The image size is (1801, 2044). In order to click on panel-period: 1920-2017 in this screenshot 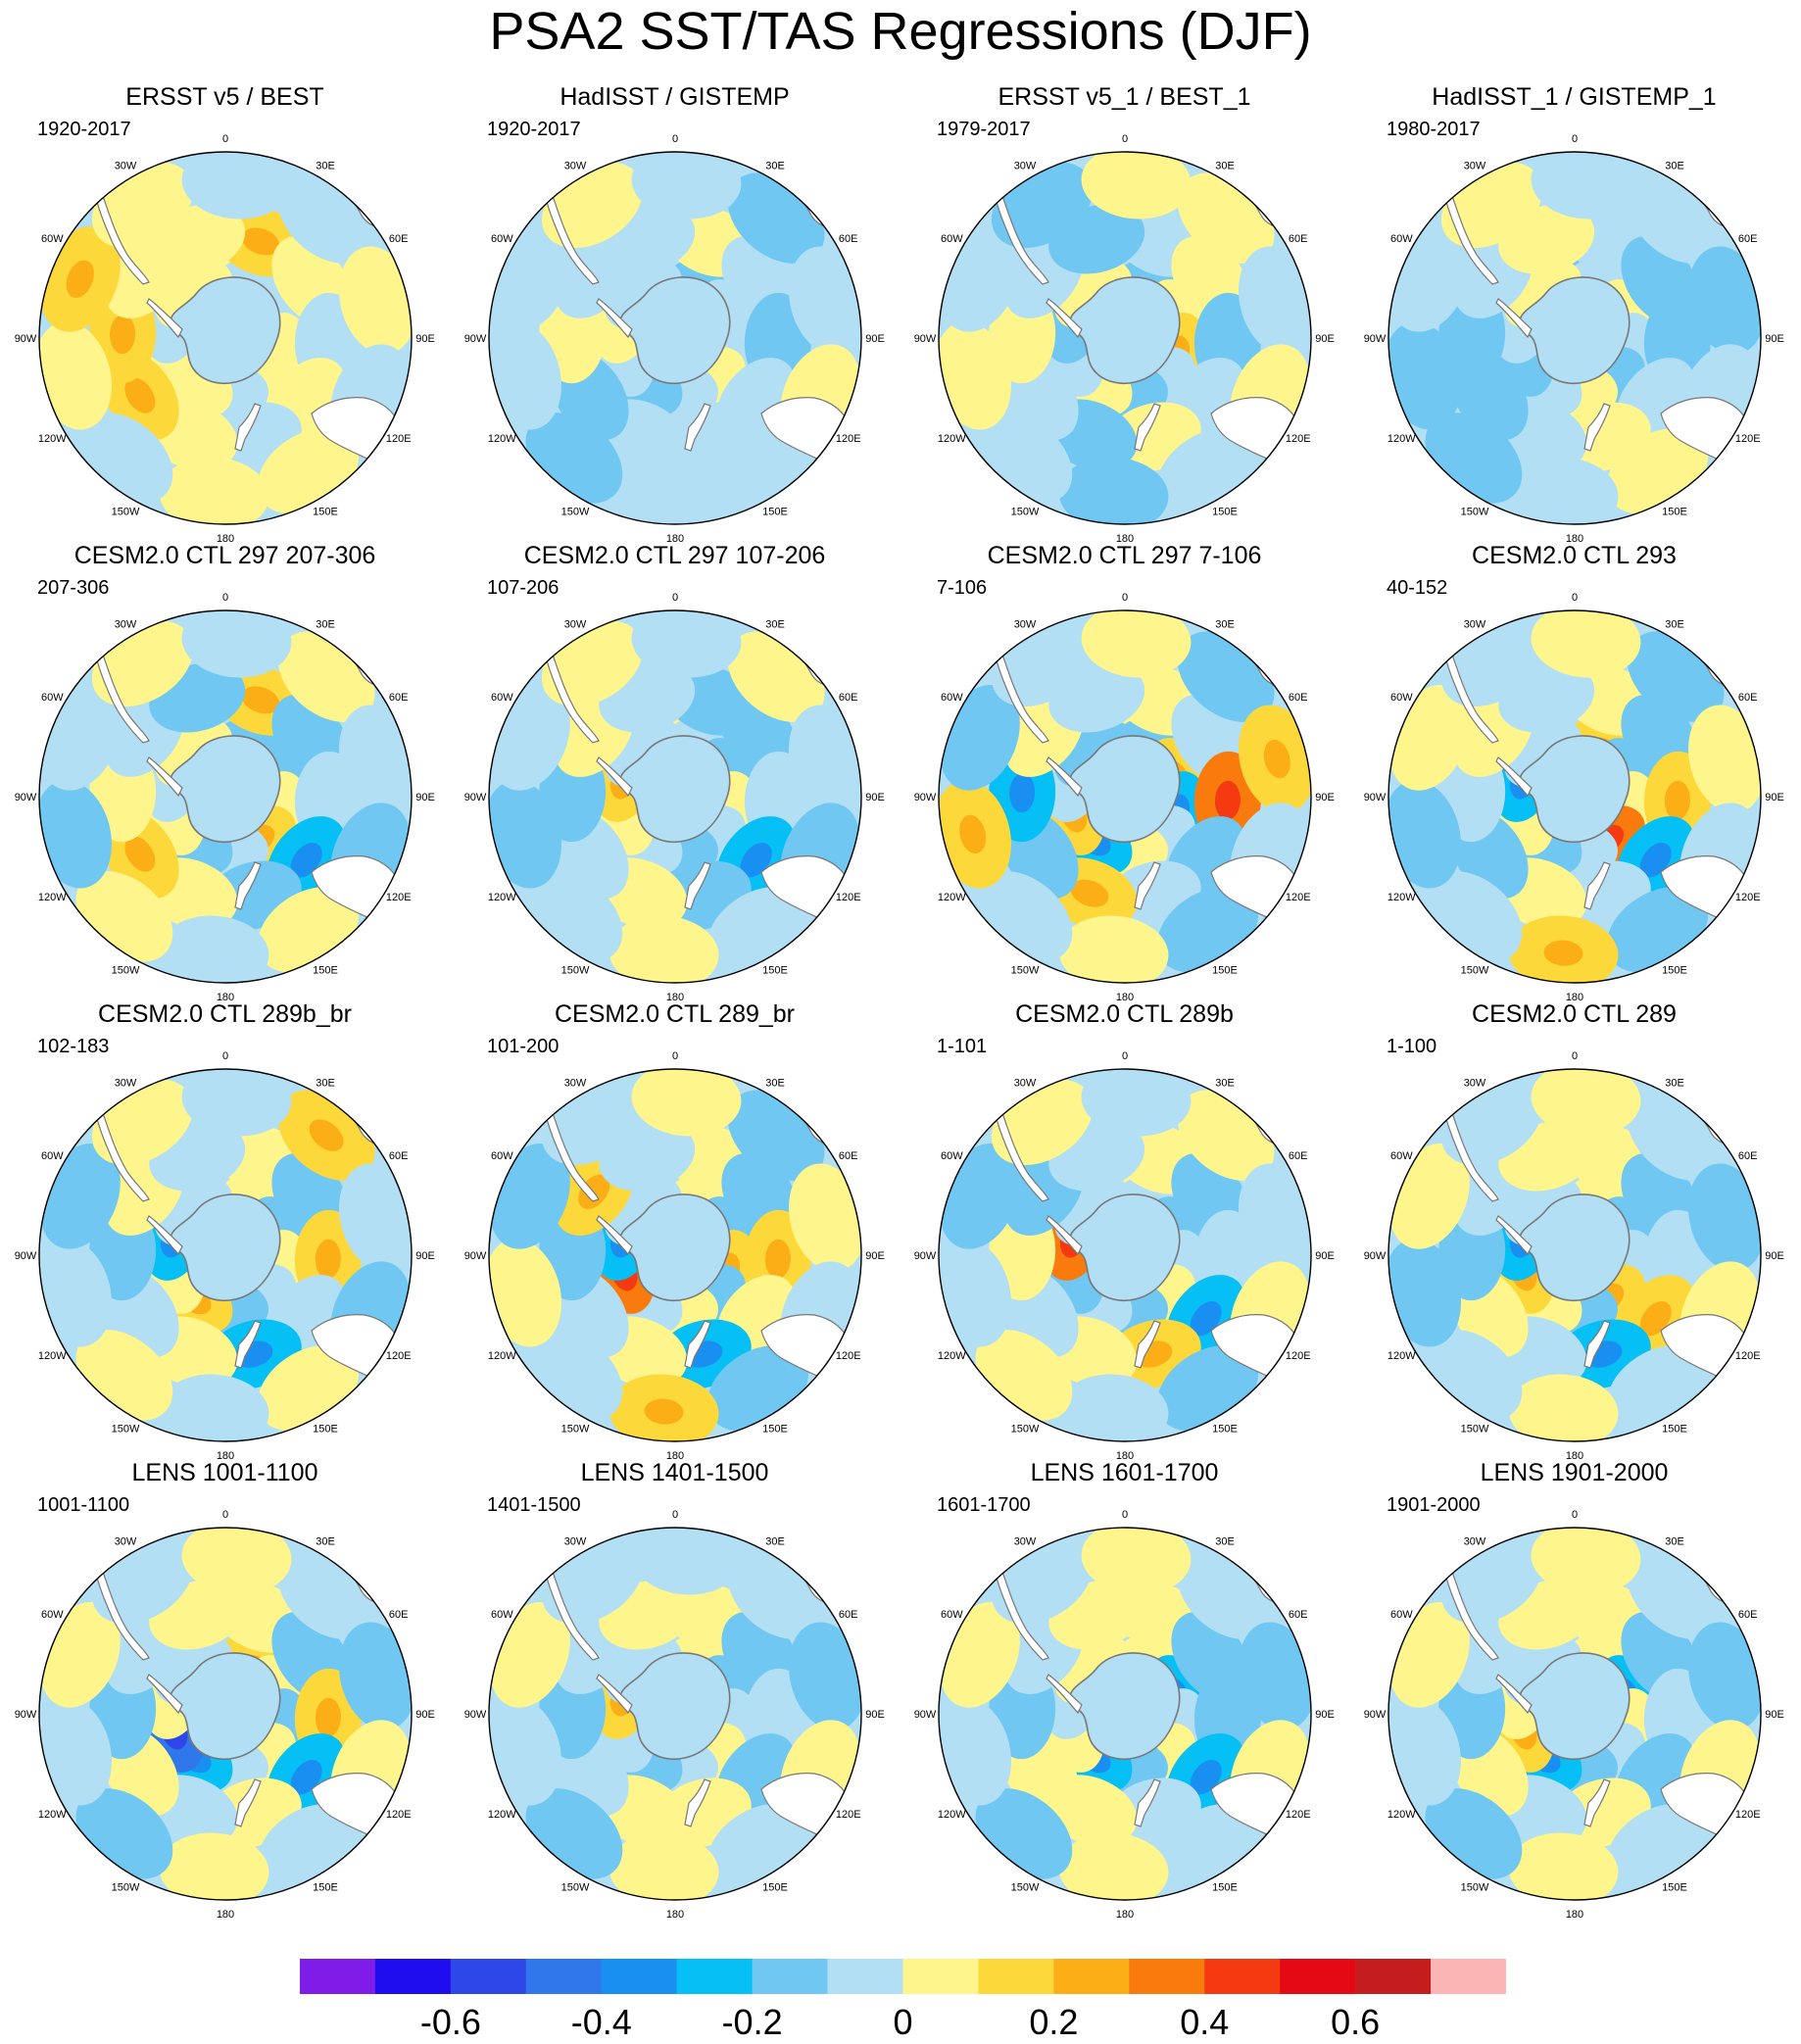, I will do `click(84, 130)`.